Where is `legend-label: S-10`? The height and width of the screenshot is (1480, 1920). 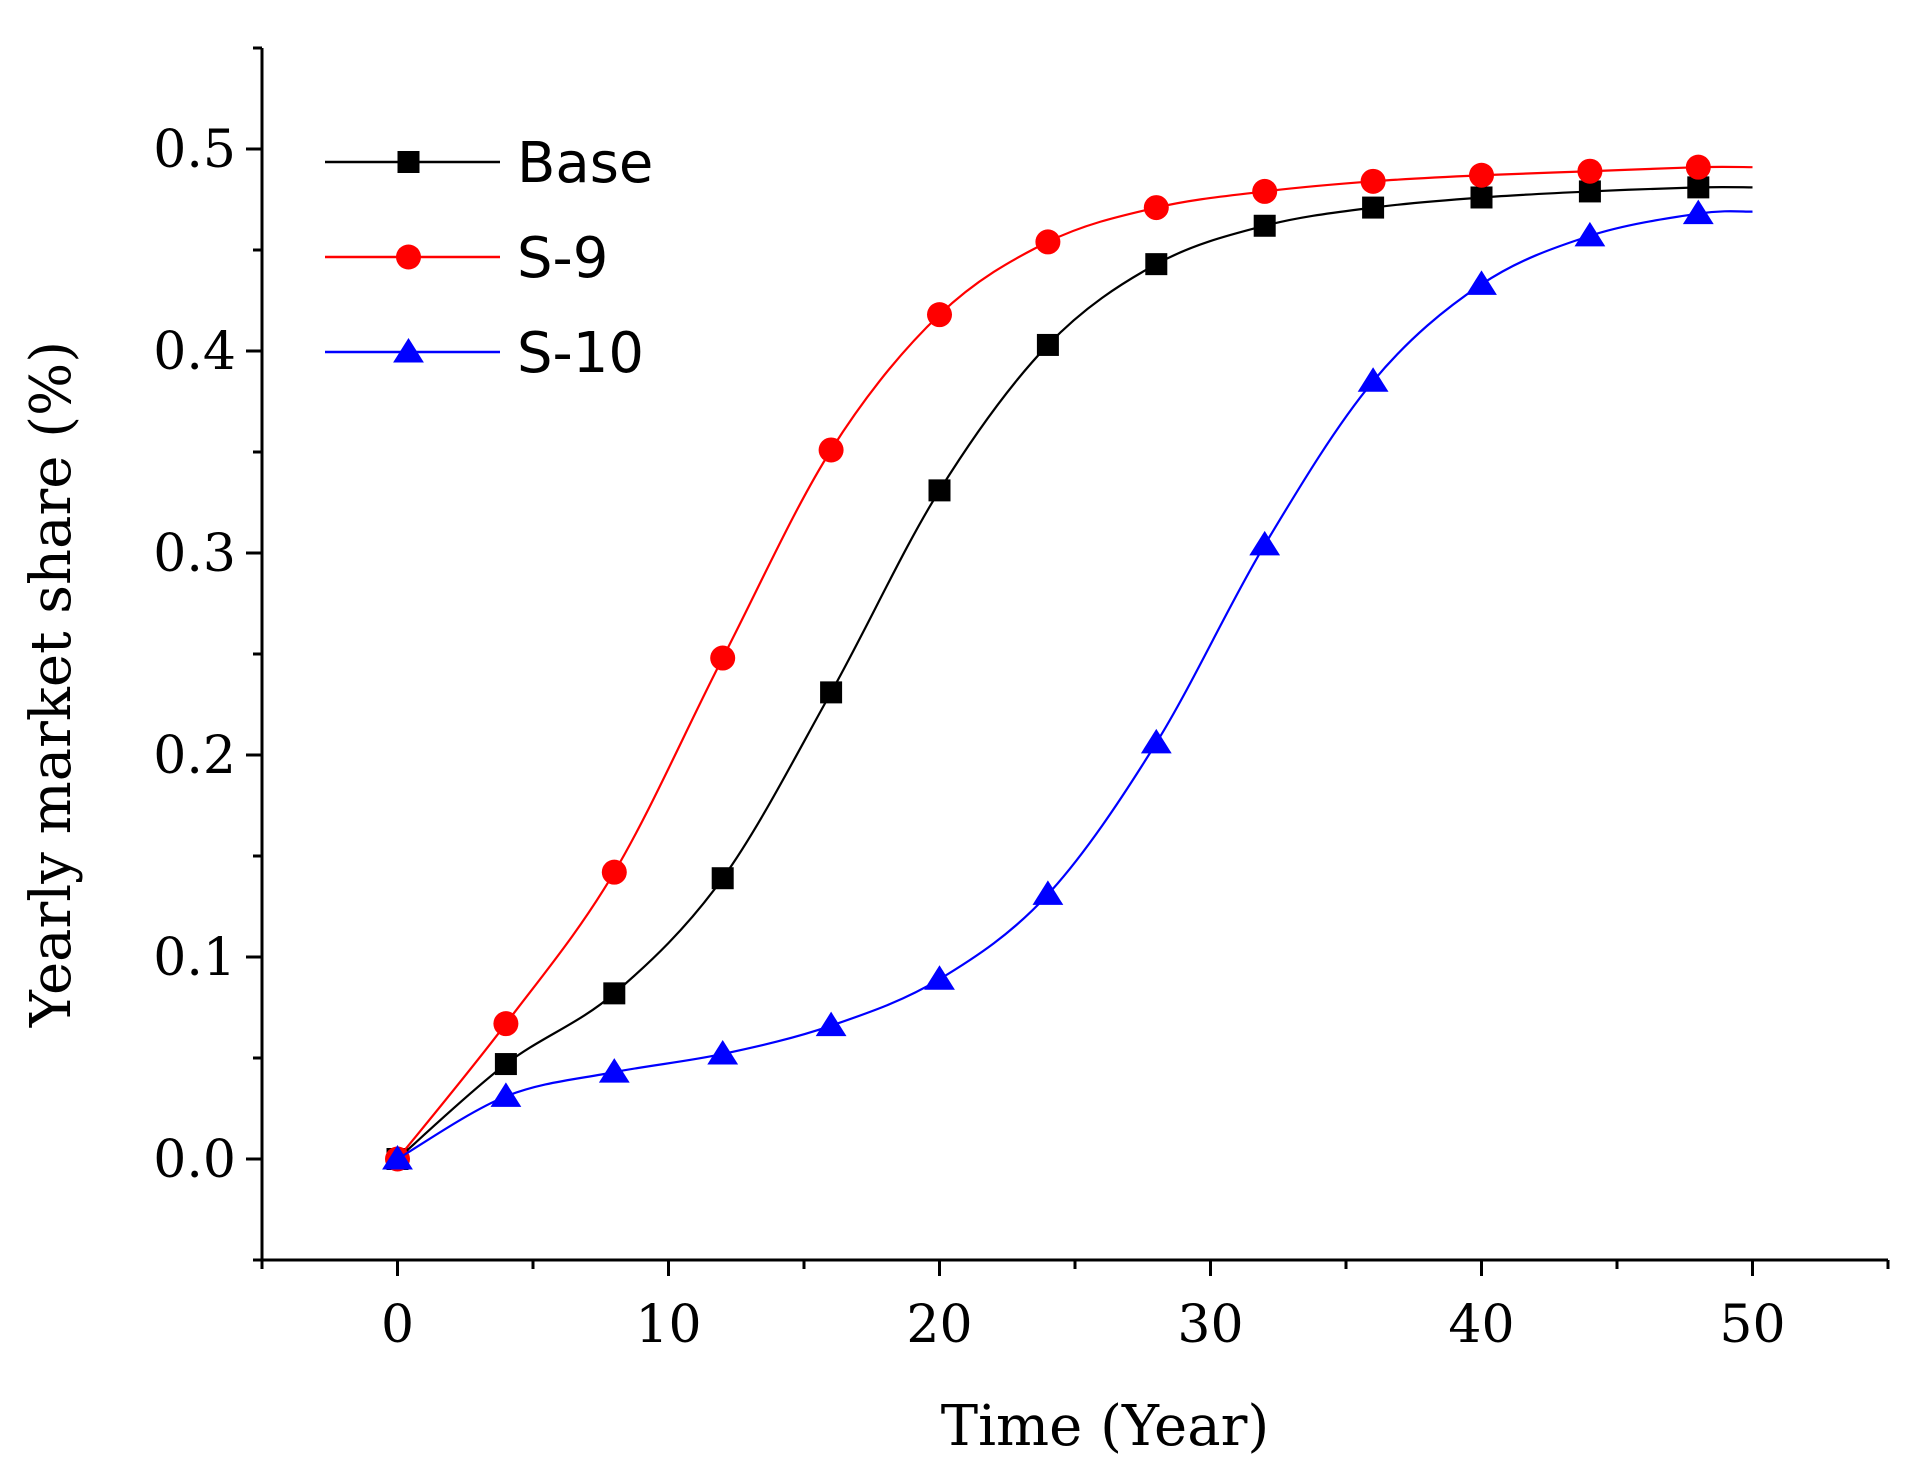 legend-label: S-10 is located at coordinates (580, 353).